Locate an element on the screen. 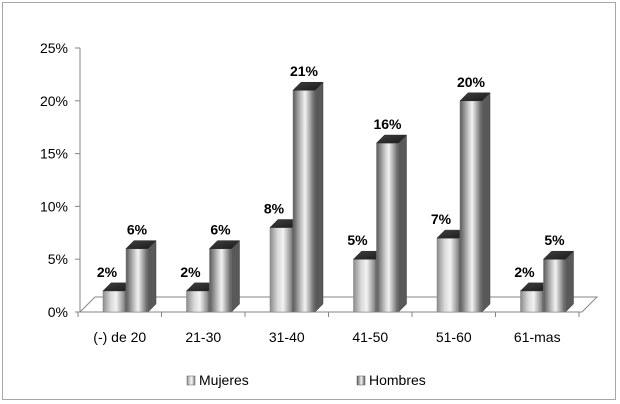  data-label-mujeres: 5% is located at coordinates (357, 240).